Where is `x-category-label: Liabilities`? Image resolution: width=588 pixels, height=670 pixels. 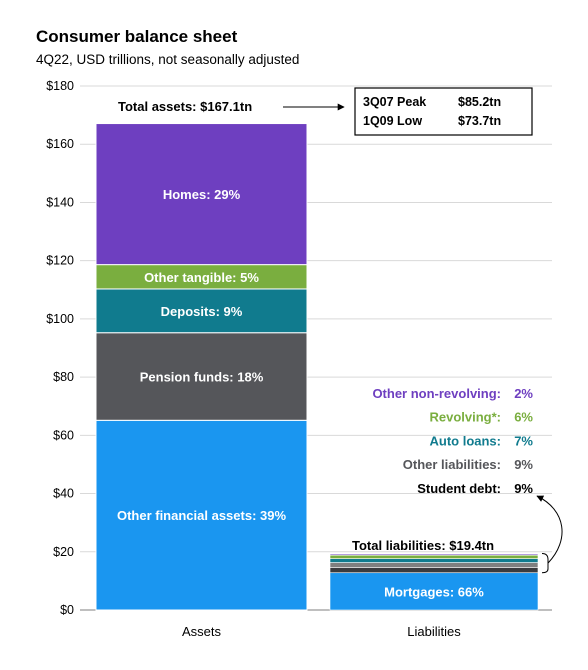 x-category-label: Liabilities is located at coordinates (434, 631).